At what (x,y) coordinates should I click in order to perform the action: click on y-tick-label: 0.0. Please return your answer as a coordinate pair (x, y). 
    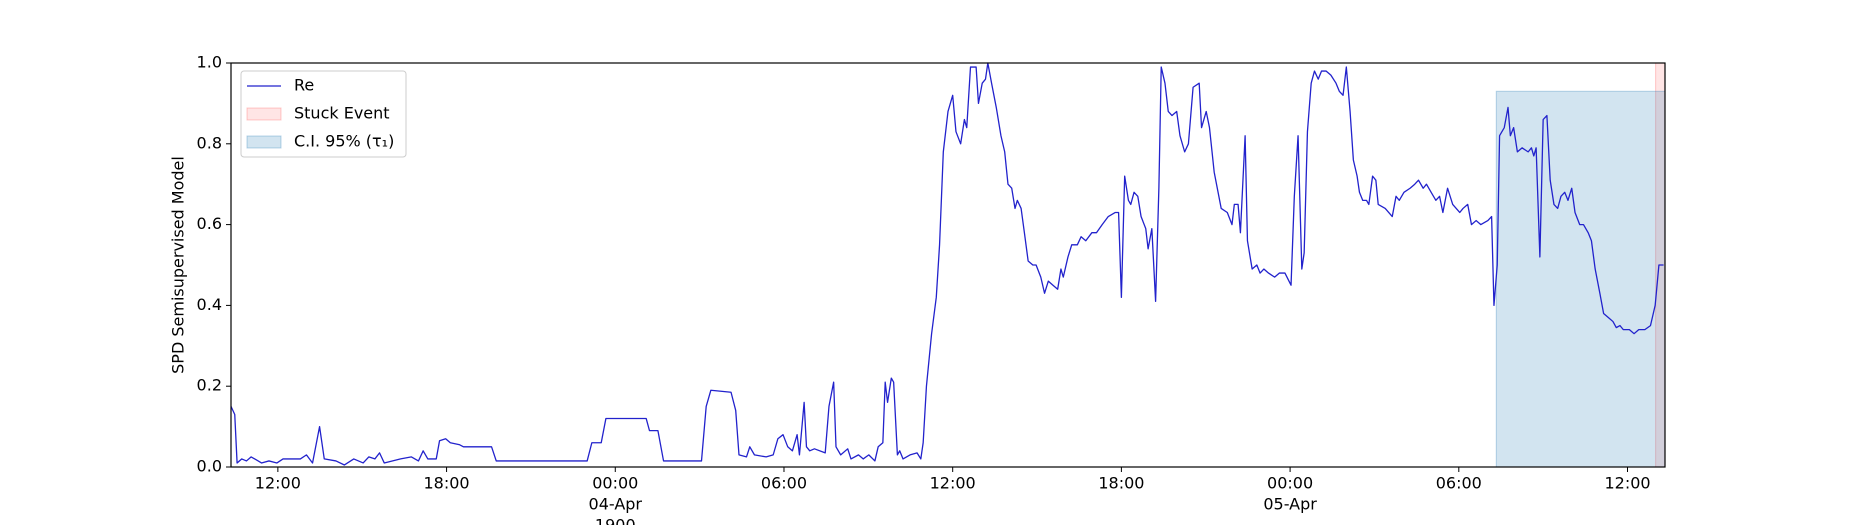
    Looking at the image, I should click on (209, 466).